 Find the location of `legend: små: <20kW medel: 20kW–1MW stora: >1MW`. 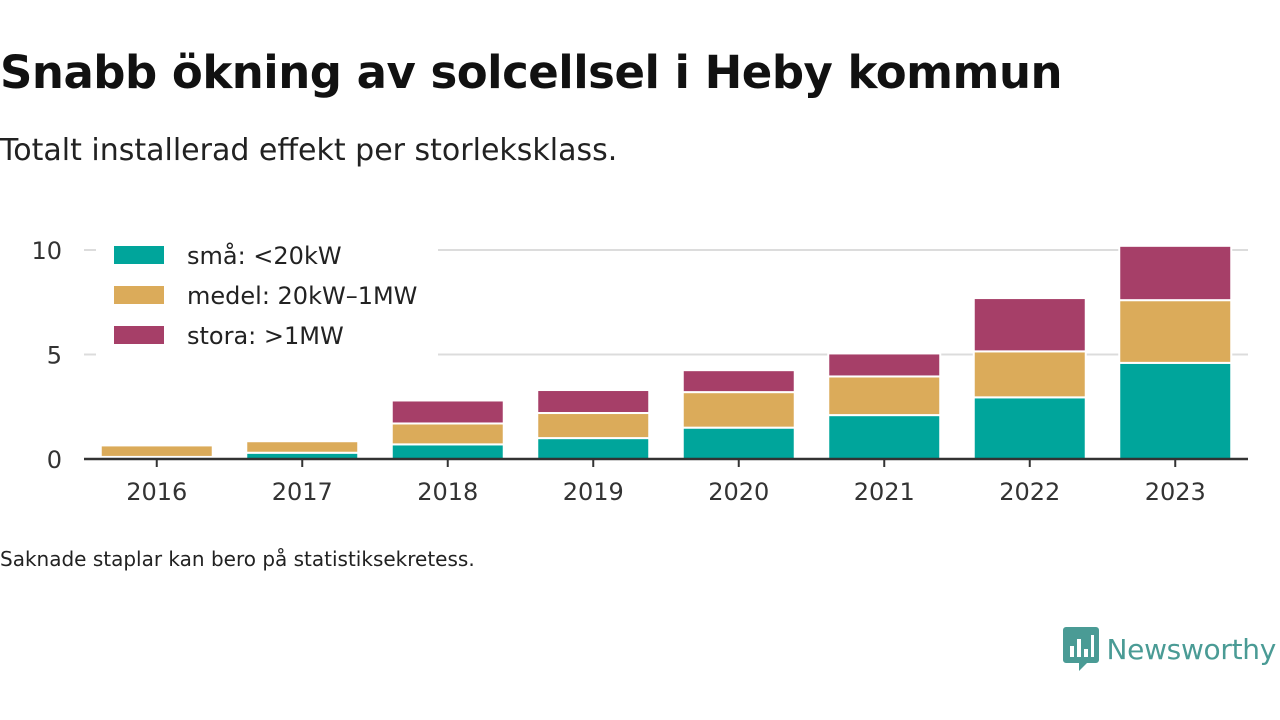

legend: små: <20kW medel: 20kW–1MW stora: >1MW is located at coordinates (267, 298).